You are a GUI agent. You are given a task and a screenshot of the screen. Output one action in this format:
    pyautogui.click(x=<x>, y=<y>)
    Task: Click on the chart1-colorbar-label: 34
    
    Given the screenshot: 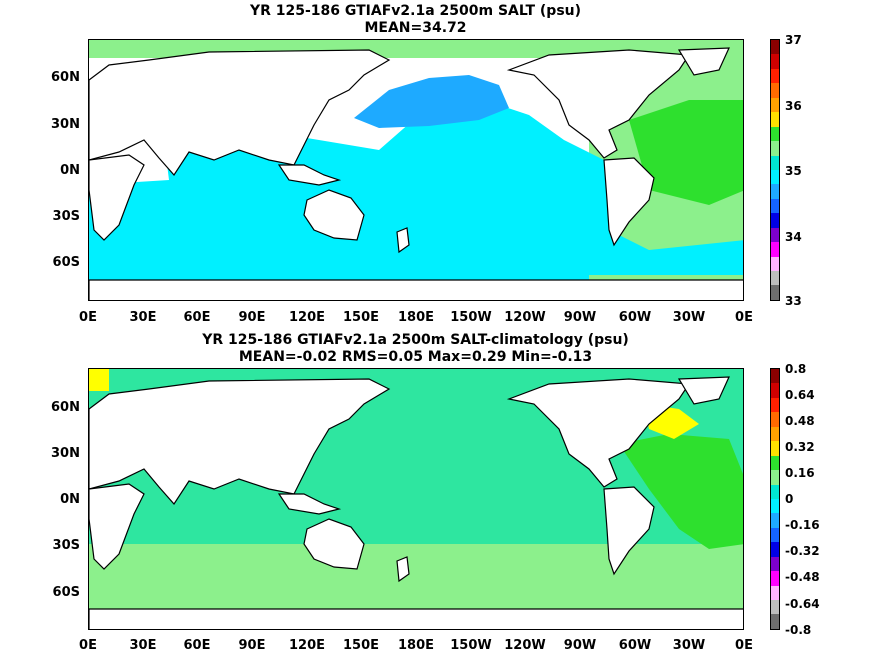 What is the action you would take?
    pyautogui.click(x=793, y=237)
    